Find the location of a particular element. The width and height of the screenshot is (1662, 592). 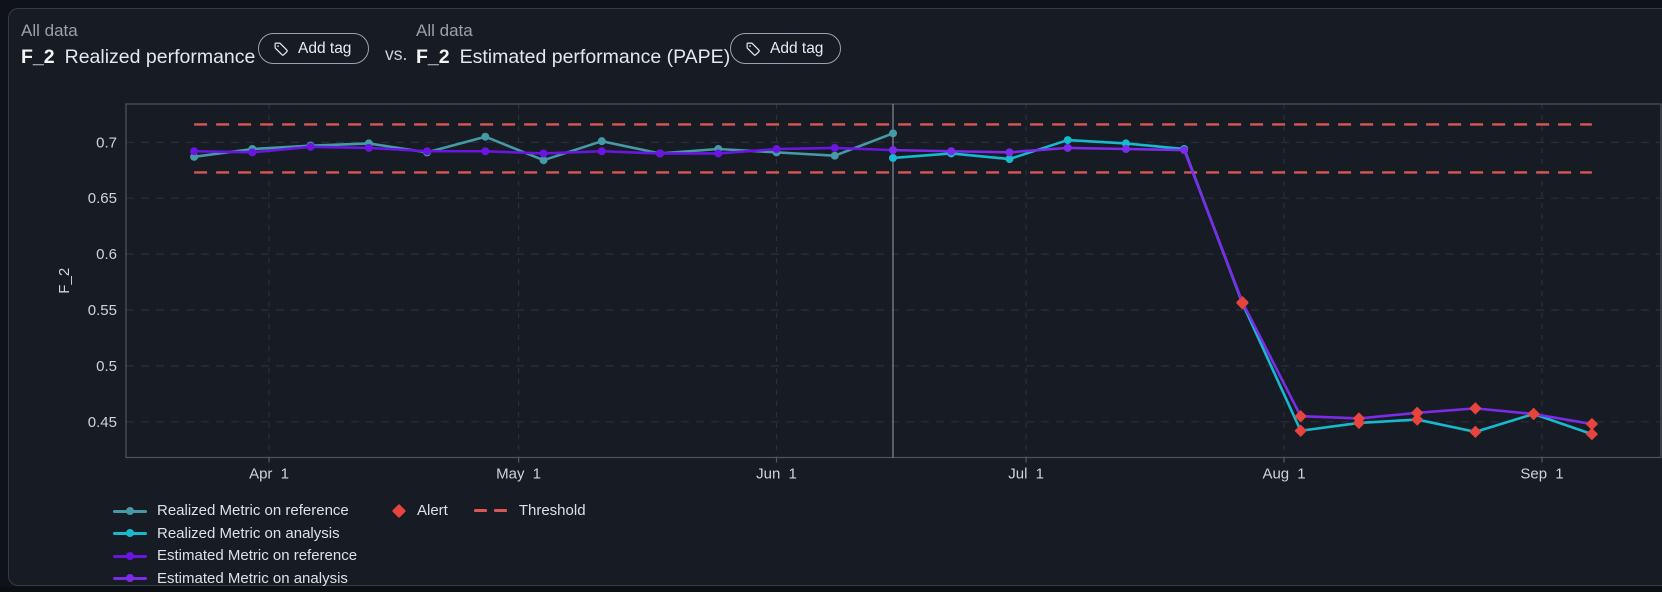

left-metric-name: F_2 is located at coordinates (38, 57).